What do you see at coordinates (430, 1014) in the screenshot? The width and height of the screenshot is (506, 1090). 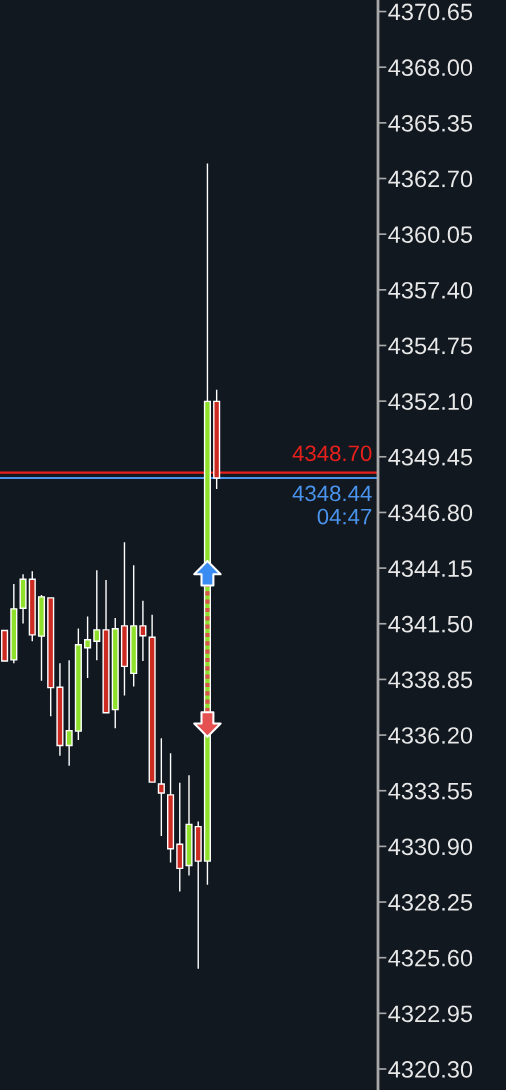 I see `y-tick-label: 4322.95` at bounding box center [430, 1014].